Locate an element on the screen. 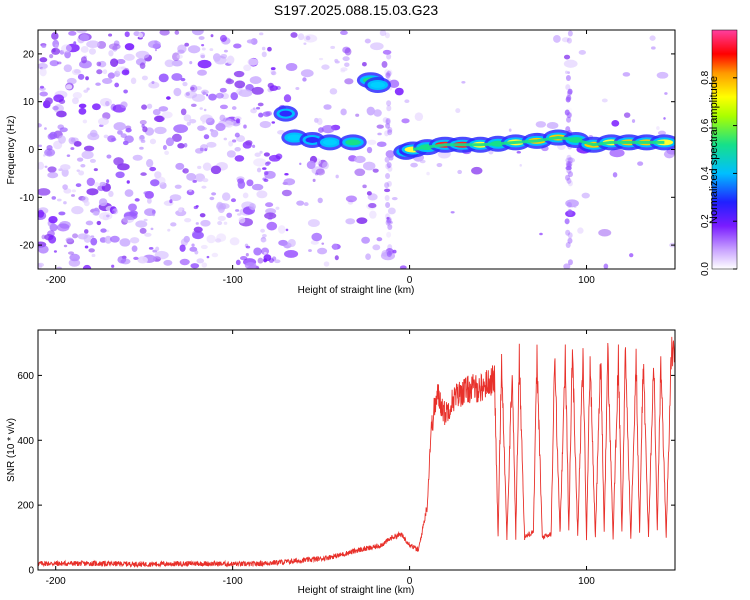  ridge-core-line is located at coordinates (538, 143).